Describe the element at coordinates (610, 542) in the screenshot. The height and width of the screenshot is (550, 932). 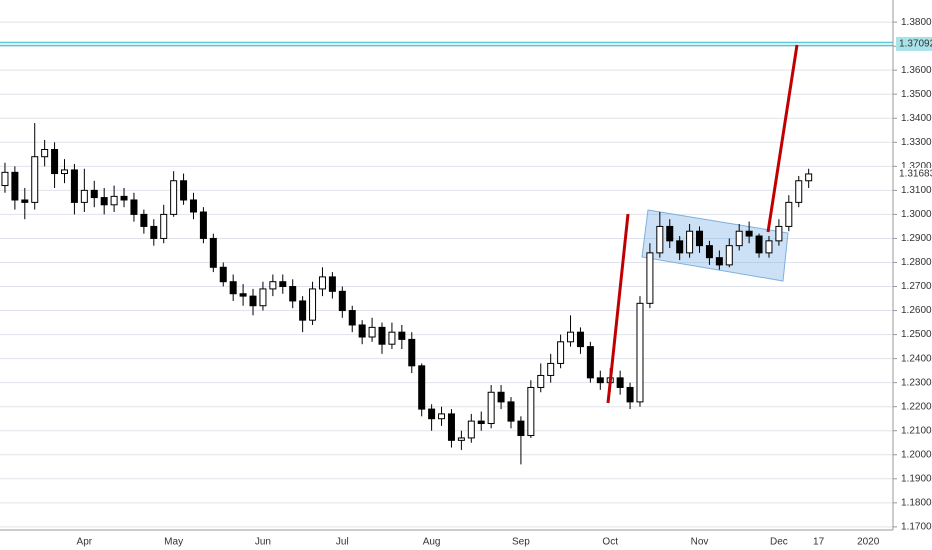
I see `x-tick-label: Oct` at that location.